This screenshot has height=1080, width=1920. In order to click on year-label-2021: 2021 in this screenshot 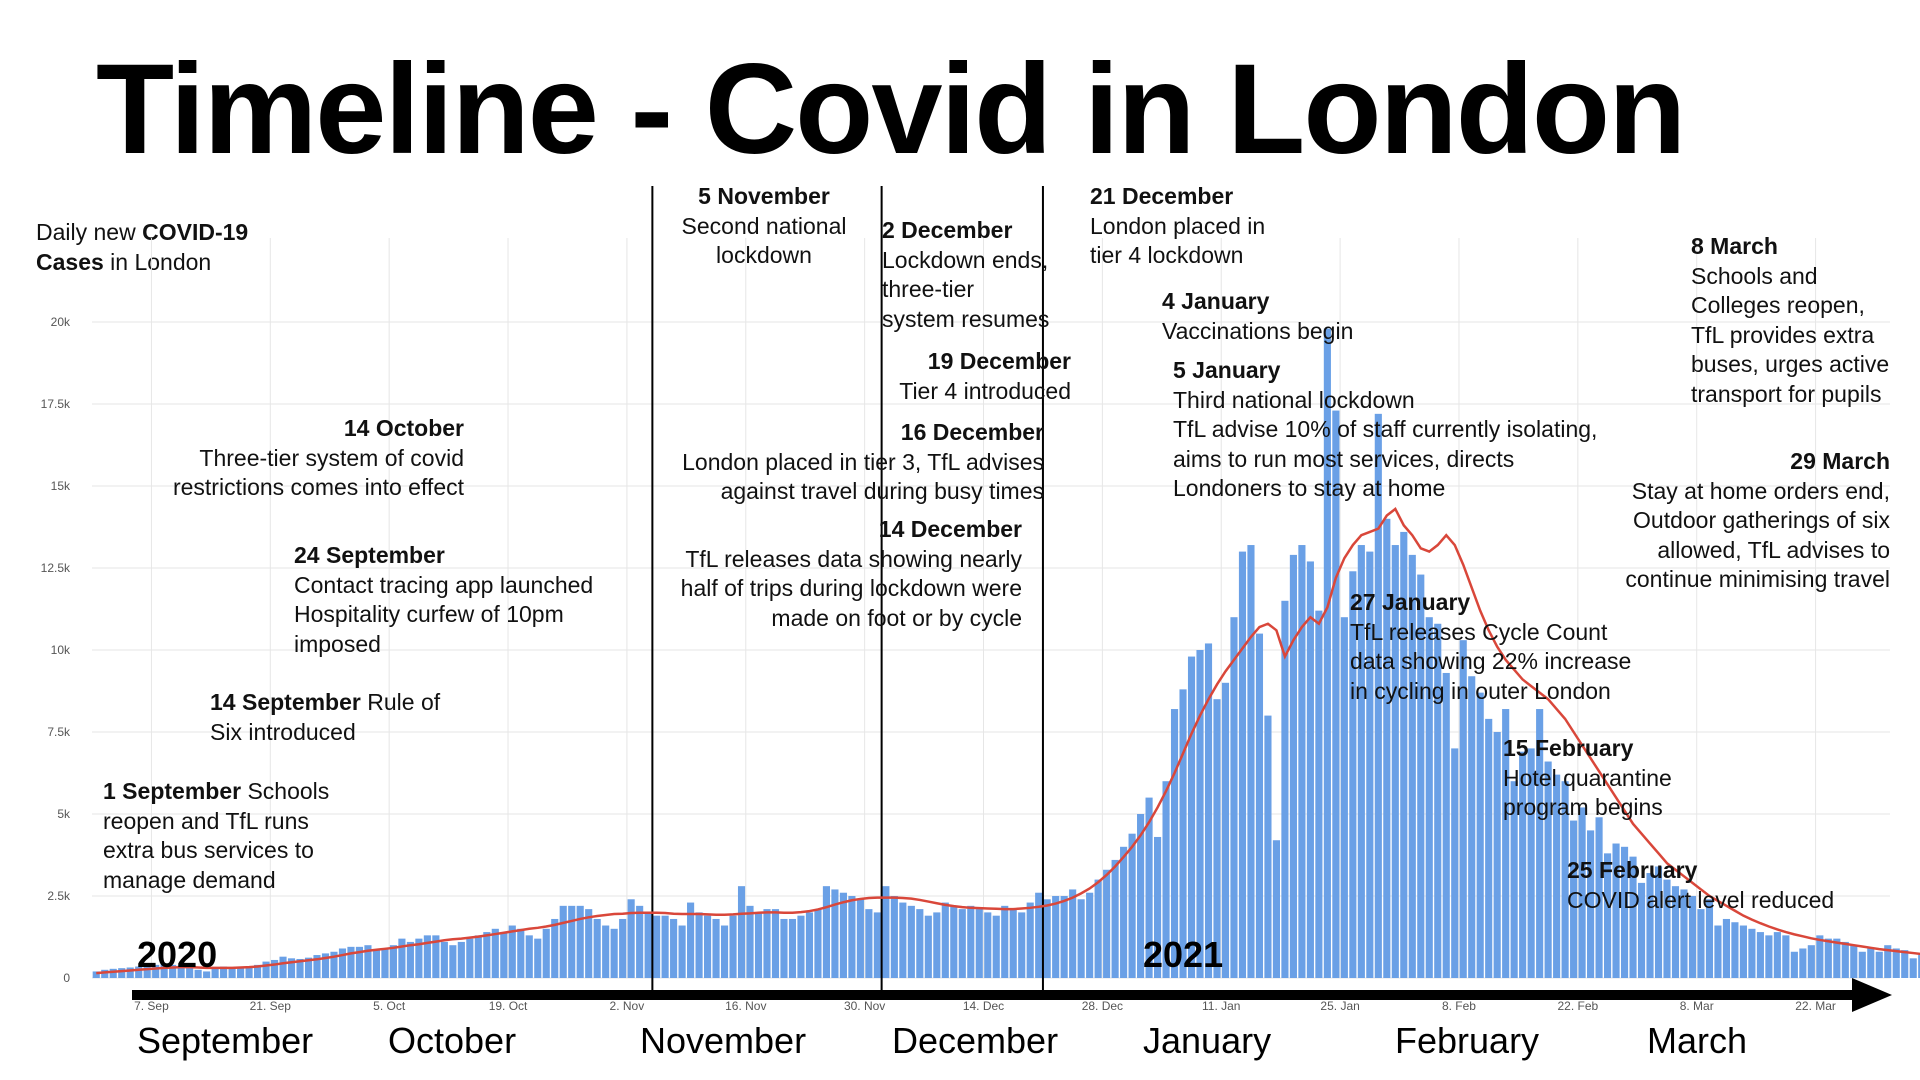, I will do `click(1183, 954)`.